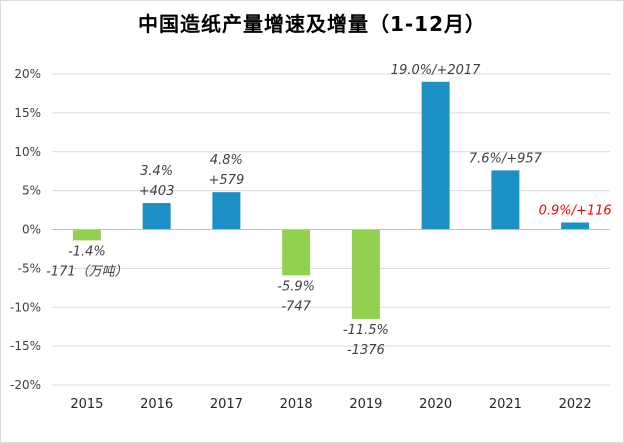  Describe the element at coordinates (296, 404) in the screenshot. I see `x-tick-label: 2018` at that location.